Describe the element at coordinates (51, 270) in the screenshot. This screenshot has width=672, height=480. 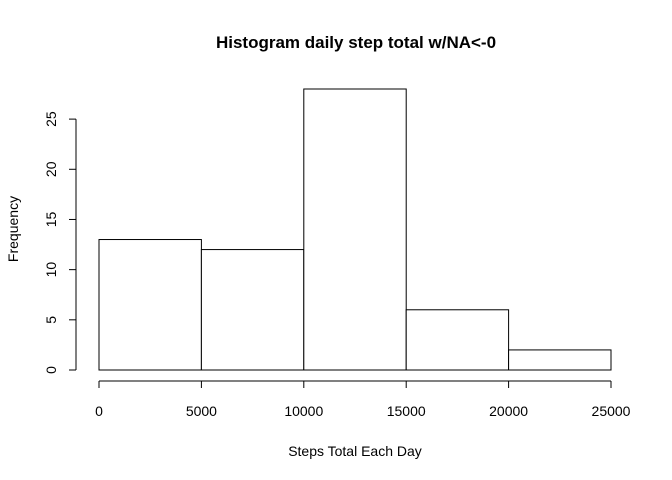
I see `y-tick-label: 10` at that location.